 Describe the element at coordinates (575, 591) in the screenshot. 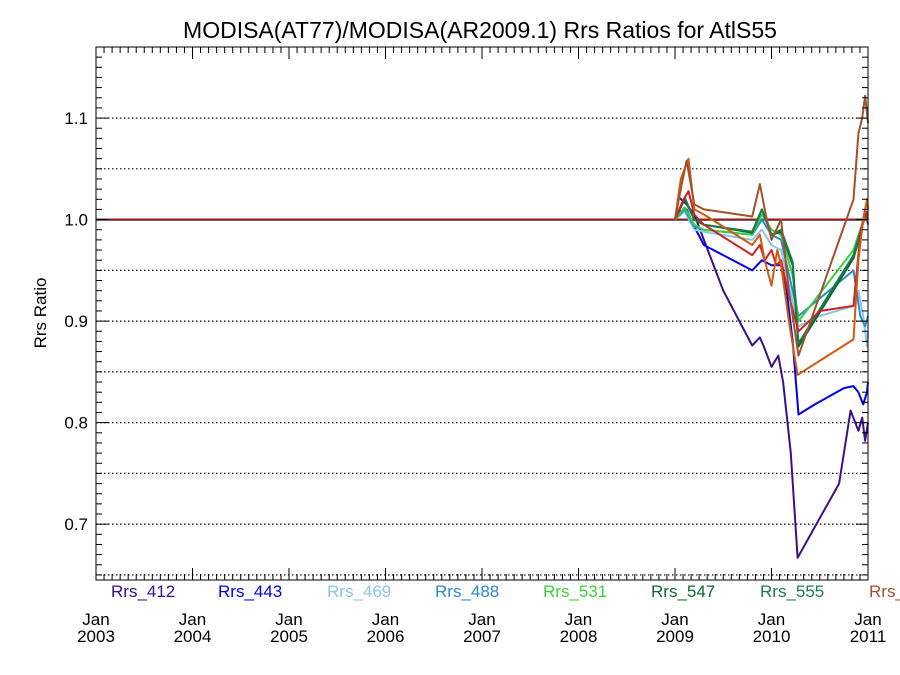

I see `legend-entry: Rrs_531` at that location.